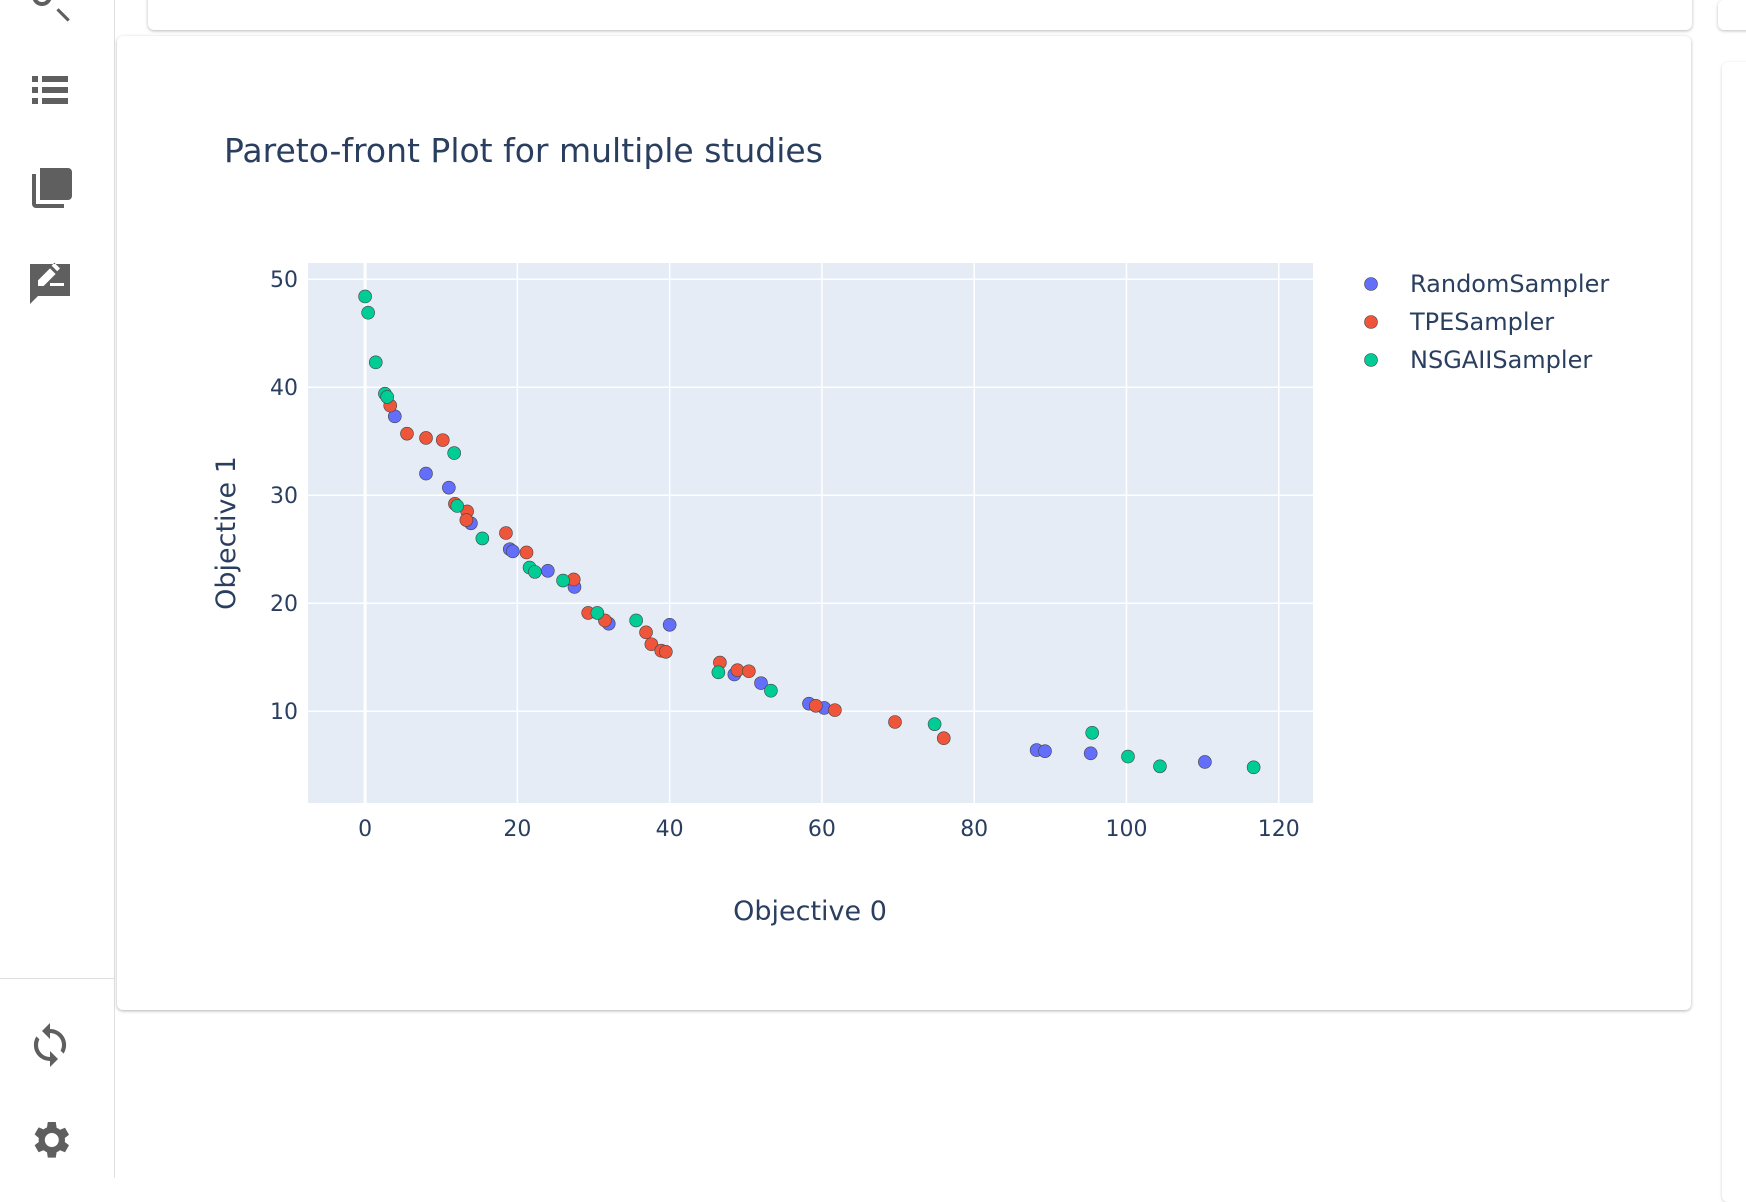 This screenshot has width=1746, height=1202. Describe the element at coordinates (822, 829) in the screenshot. I see `x-tick-label: 60` at that location.